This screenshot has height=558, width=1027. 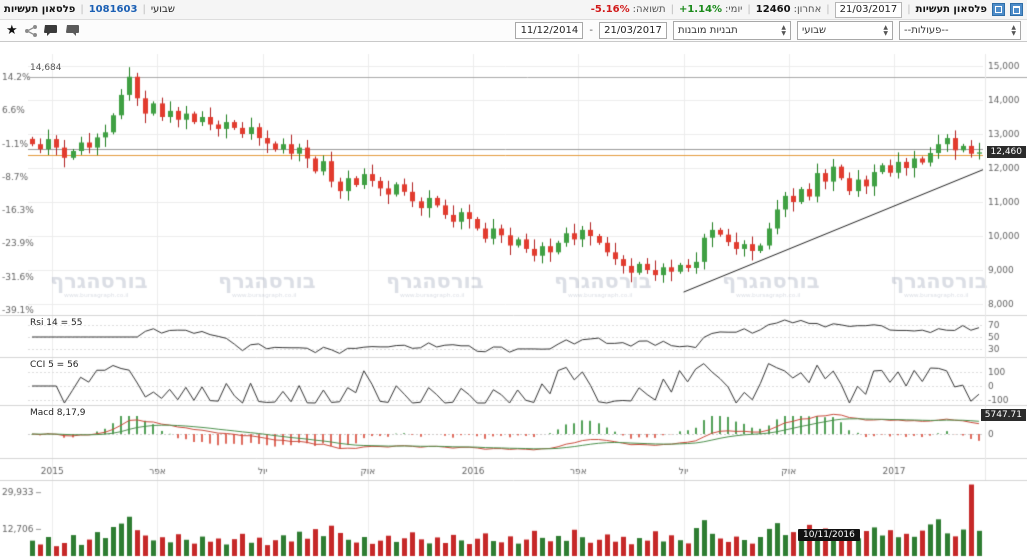 I want to click on panel-toggle-icon, so click(x=998, y=9).